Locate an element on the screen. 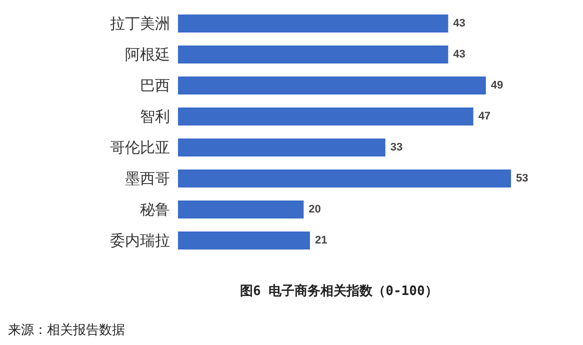 The image size is (583, 345). y-tick-label: 哥伦比亚 is located at coordinates (140, 147).